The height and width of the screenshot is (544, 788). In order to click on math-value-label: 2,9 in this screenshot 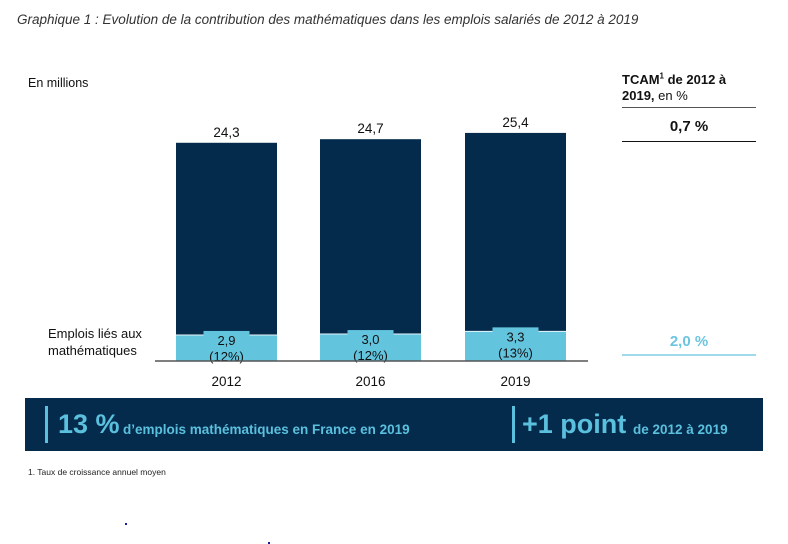, I will do `click(226, 340)`.